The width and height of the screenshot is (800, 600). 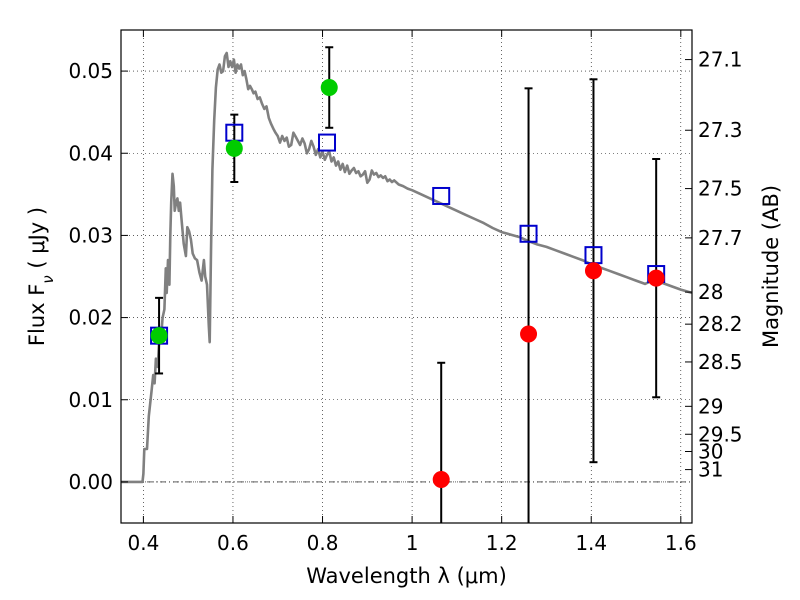 I want to click on y-tick-label: 0.00, so click(x=90, y=482).